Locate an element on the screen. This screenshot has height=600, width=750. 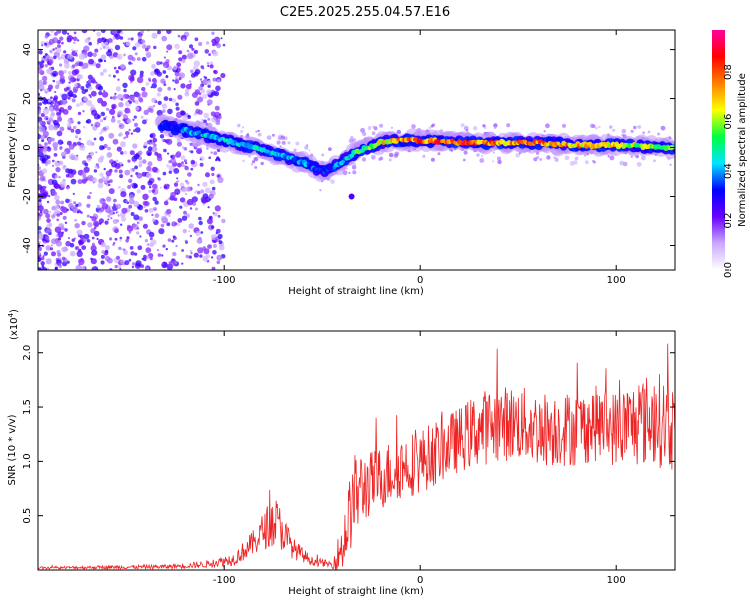
snr-ytick-label: 1.5 is located at coordinates (27, 407).